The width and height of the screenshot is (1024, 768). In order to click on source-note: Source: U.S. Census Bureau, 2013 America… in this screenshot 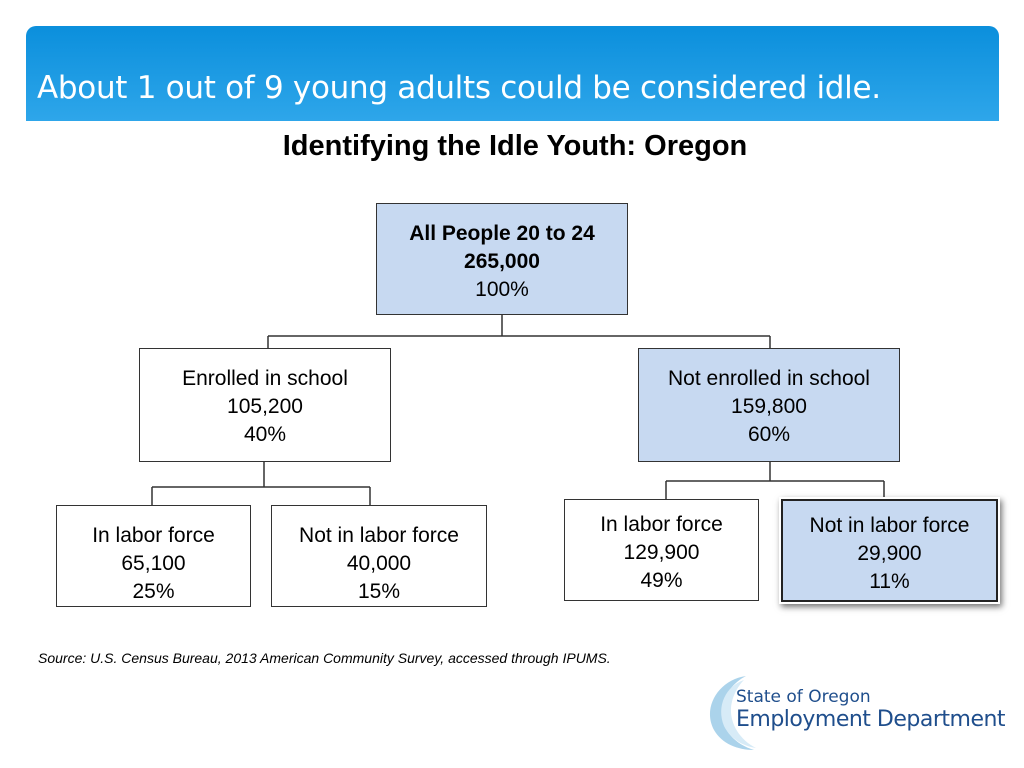, I will do `click(324, 658)`.